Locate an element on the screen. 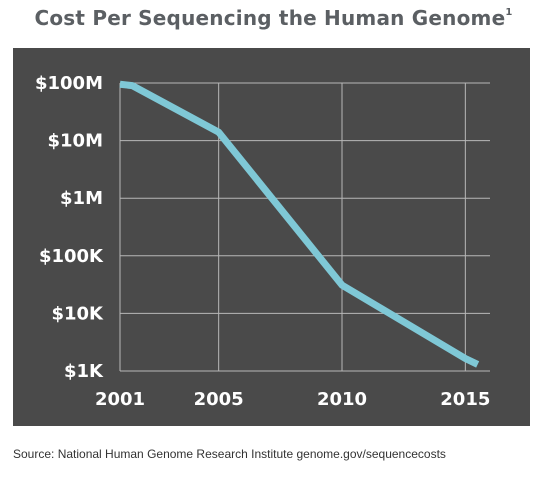 The width and height of the screenshot is (547, 478). footnote-marker: 1 is located at coordinates (509, 13).